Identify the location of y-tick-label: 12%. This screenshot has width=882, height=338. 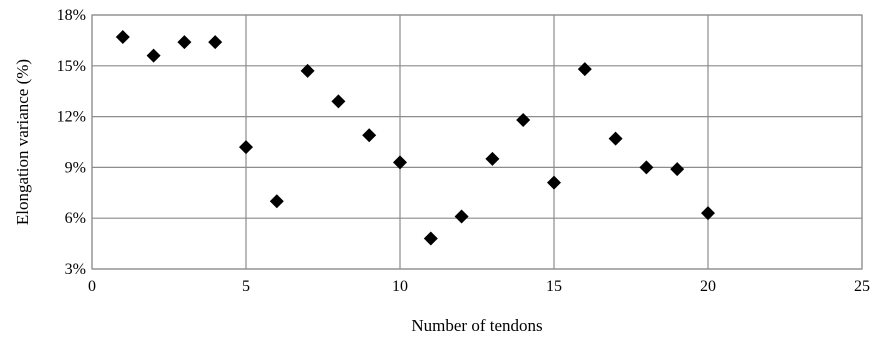
(71, 117).